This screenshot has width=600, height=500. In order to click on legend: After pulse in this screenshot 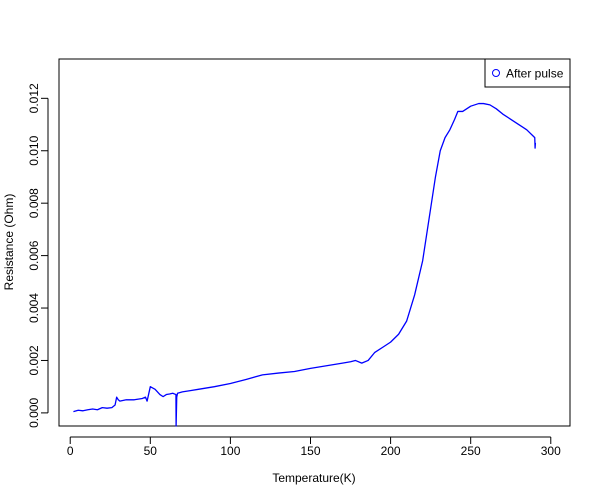, I will do `click(527, 73)`.